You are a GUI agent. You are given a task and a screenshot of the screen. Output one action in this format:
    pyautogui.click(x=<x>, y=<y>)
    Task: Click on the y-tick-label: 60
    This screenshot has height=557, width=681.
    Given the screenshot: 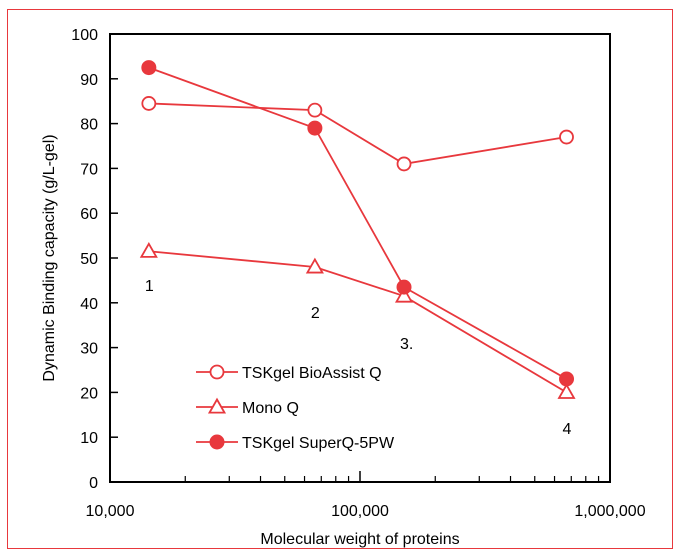 What is the action you would take?
    pyautogui.click(x=89, y=214)
    